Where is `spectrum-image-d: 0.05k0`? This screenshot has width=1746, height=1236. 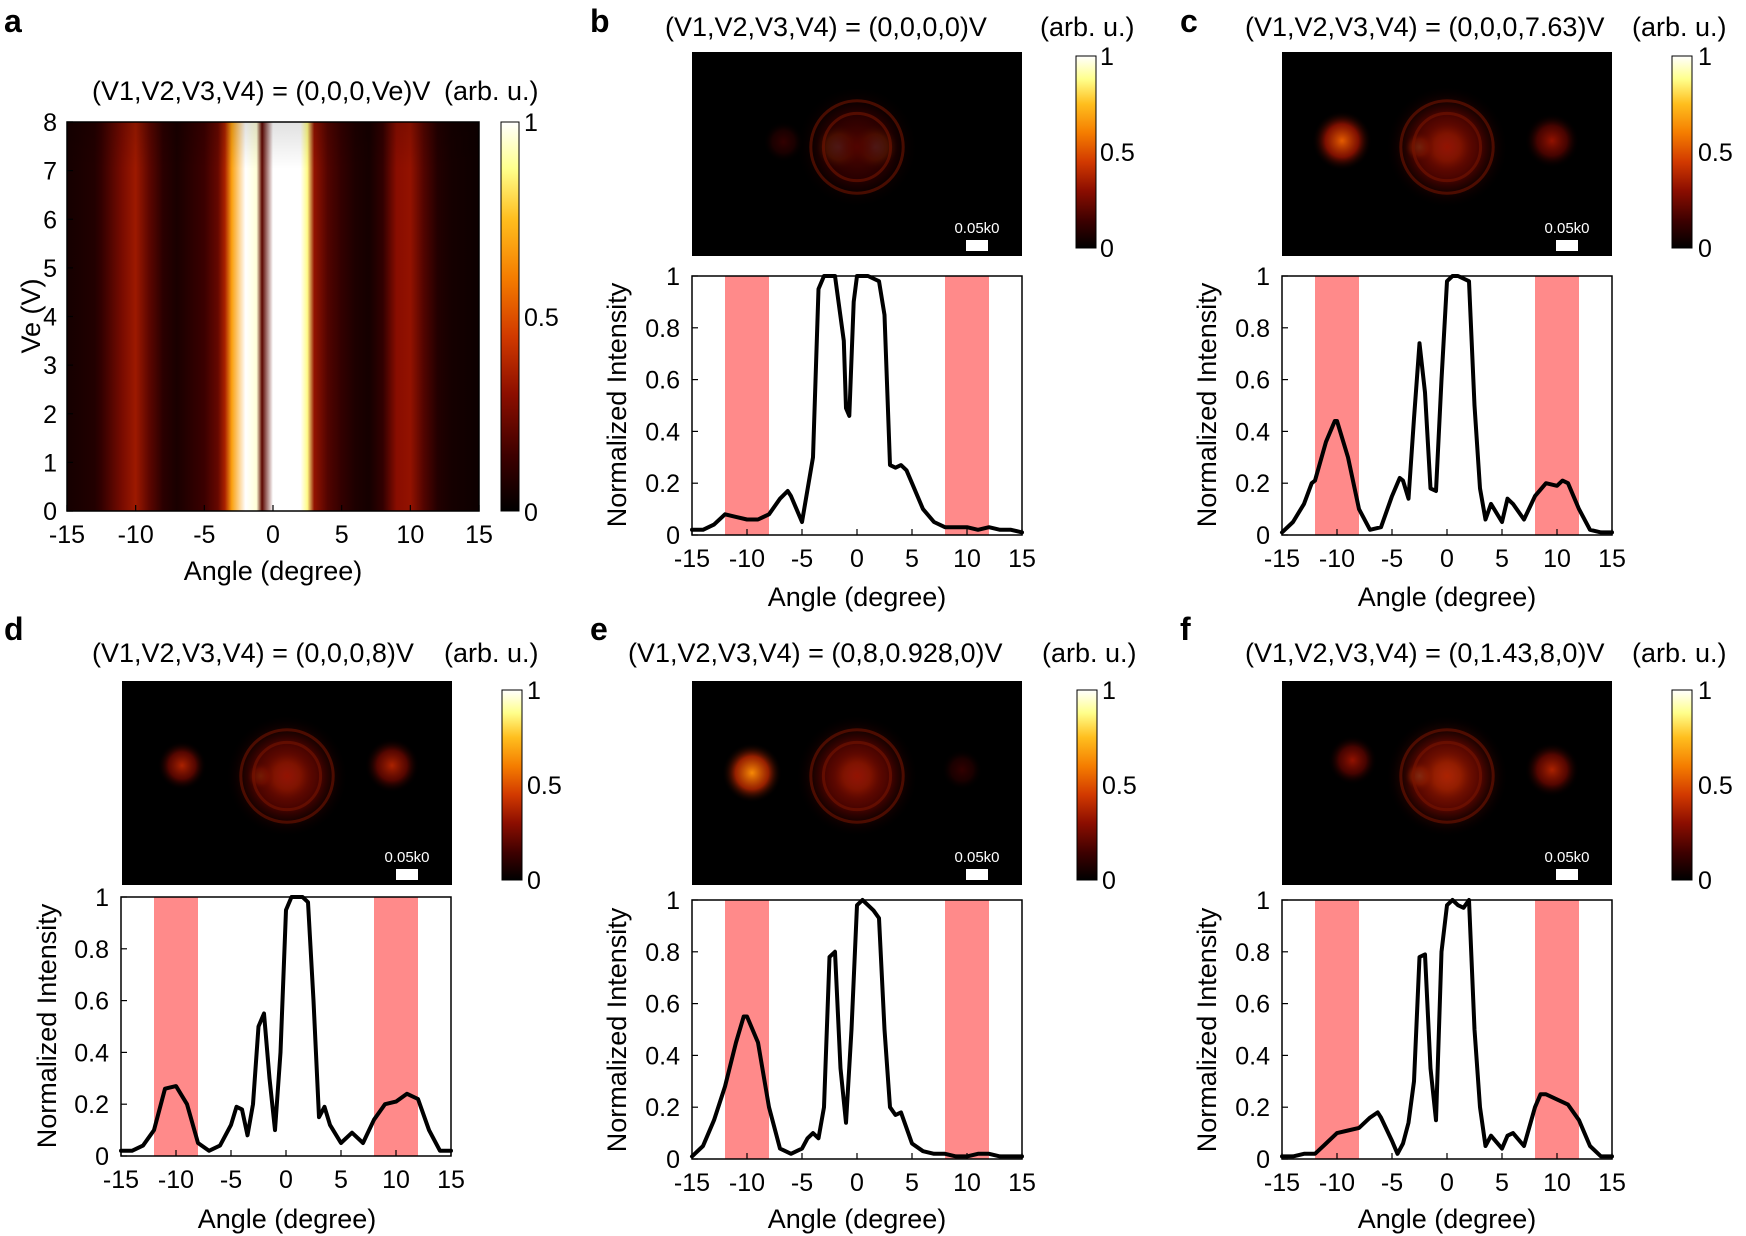 spectrum-image-d: 0.05k0 is located at coordinates (287, 783).